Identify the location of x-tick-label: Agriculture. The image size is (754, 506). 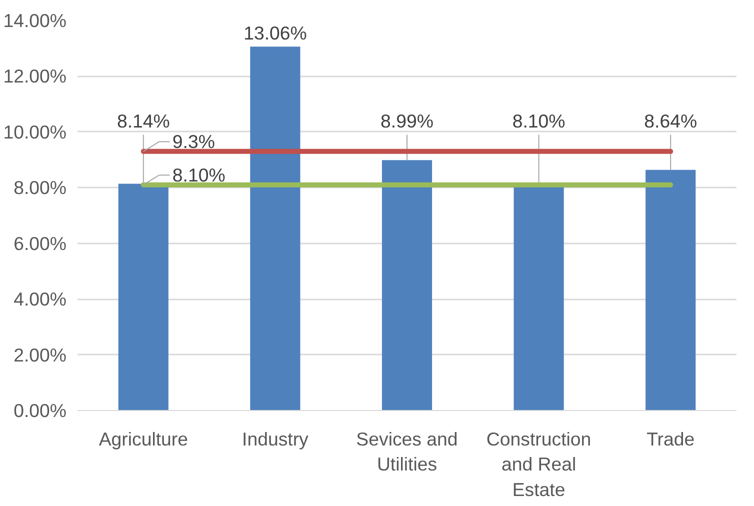
(143, 439).